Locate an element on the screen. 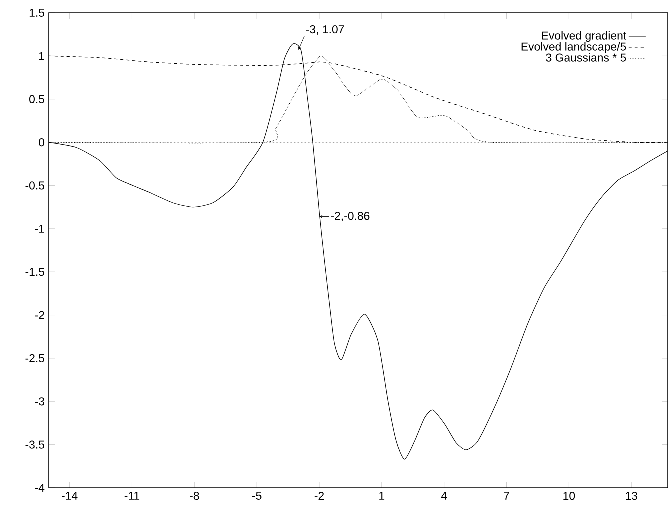 The width and height of the screenshot is (669, 517). y-tick-label: -2.5 is located at coordinates (35, 358).